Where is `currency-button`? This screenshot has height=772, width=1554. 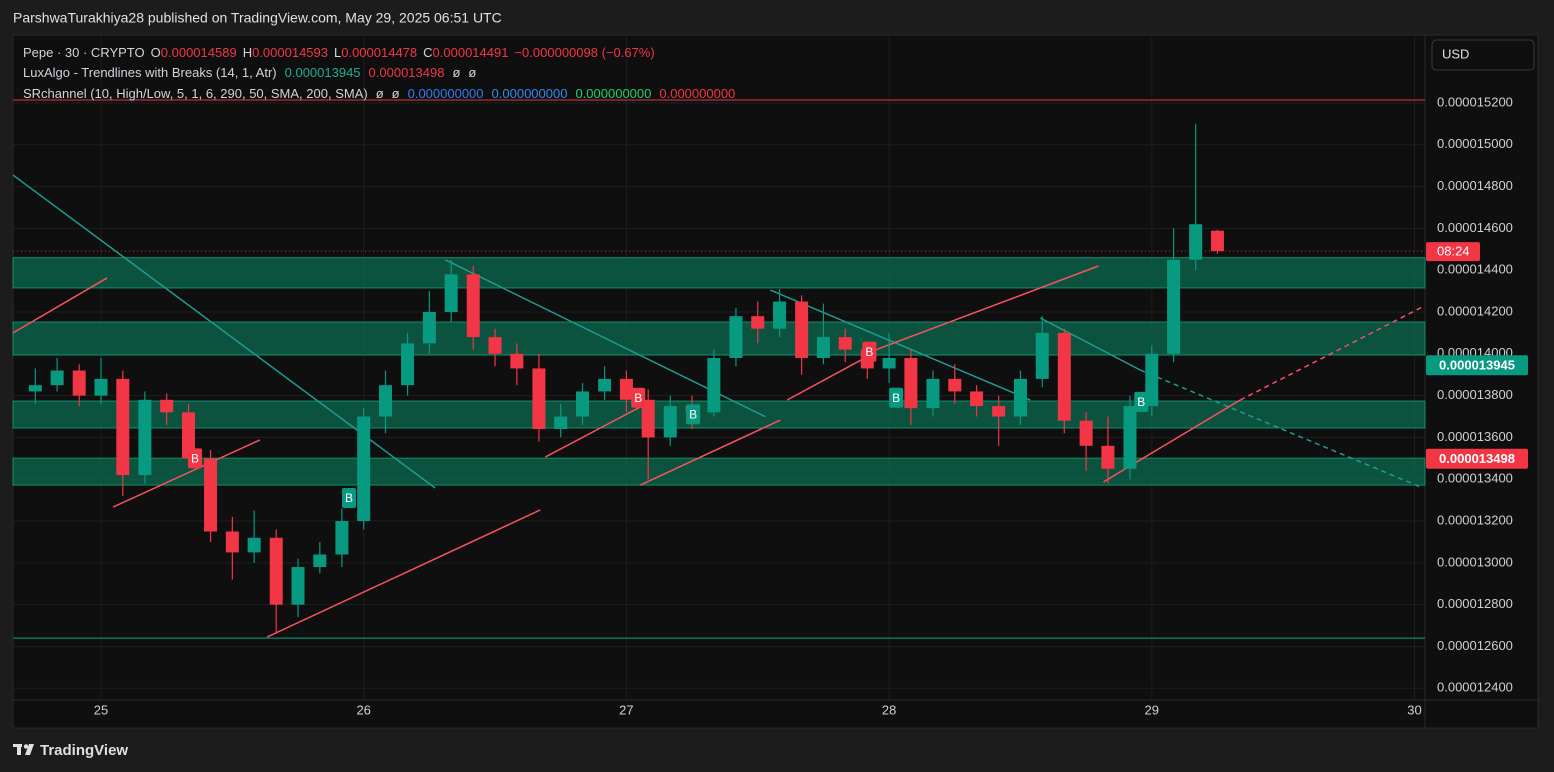 currency-button is located at coordinates (1483, 55).